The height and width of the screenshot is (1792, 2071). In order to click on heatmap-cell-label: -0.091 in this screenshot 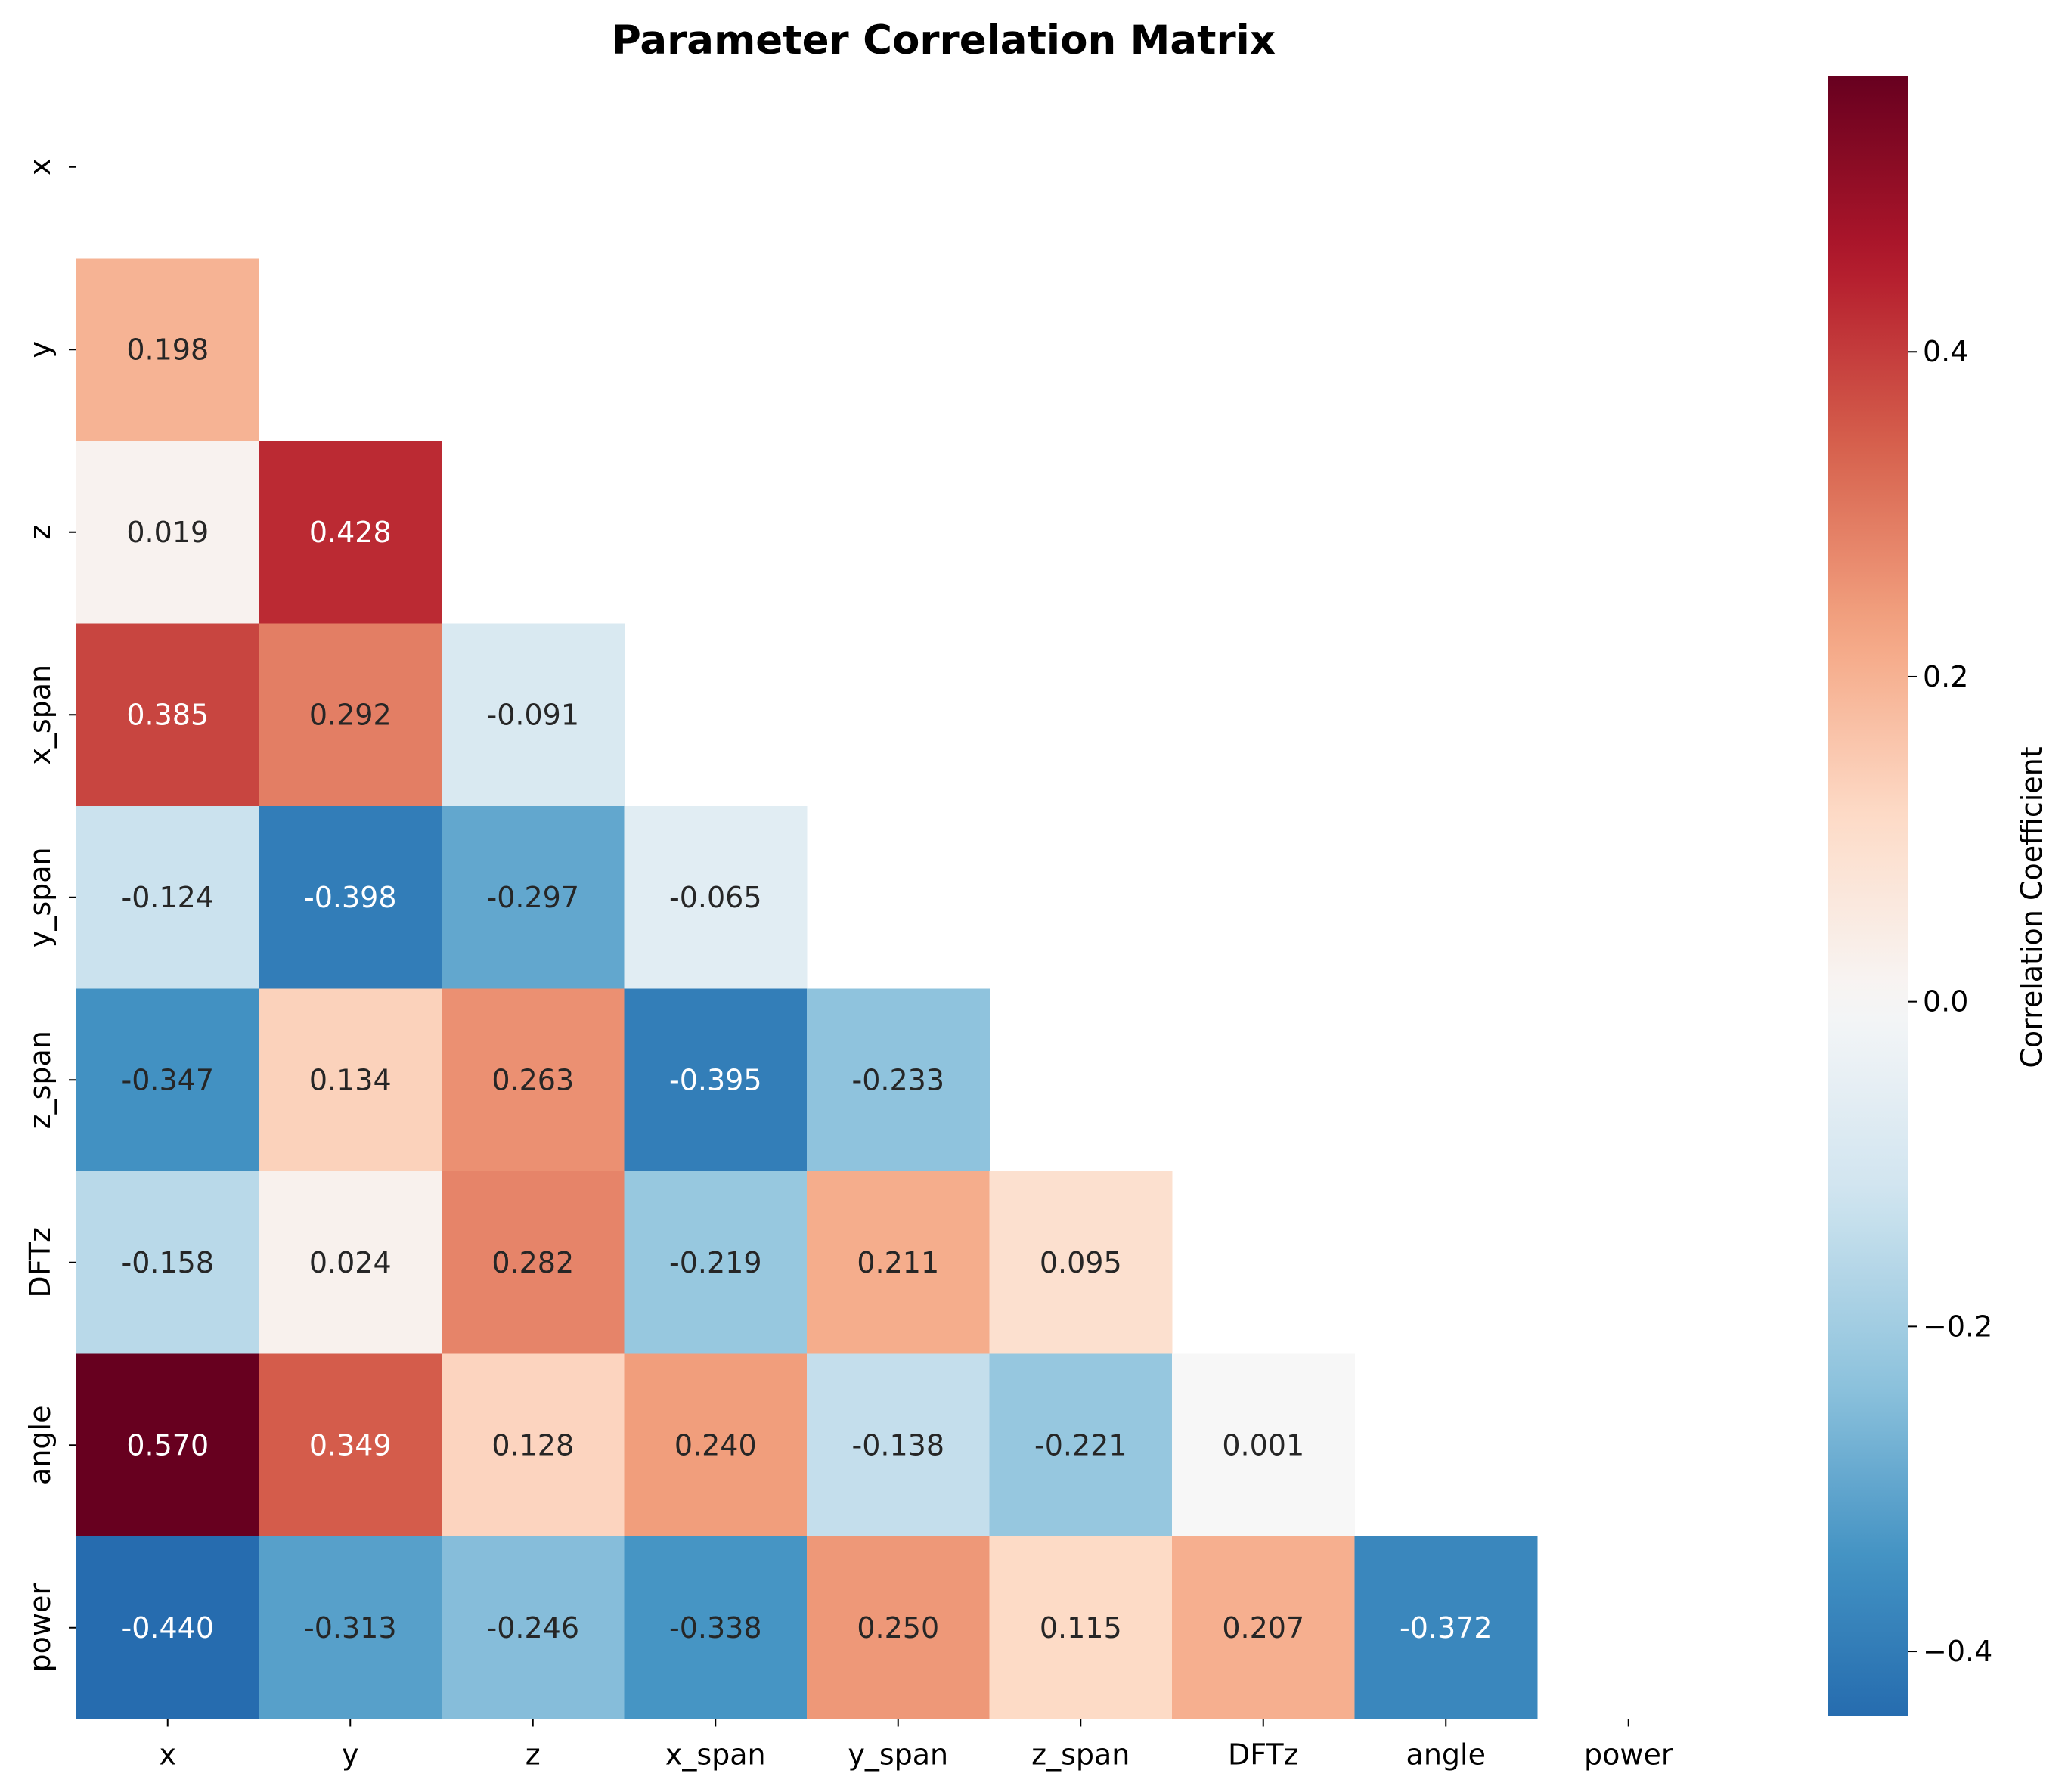, I will do `click(533, 714)`.